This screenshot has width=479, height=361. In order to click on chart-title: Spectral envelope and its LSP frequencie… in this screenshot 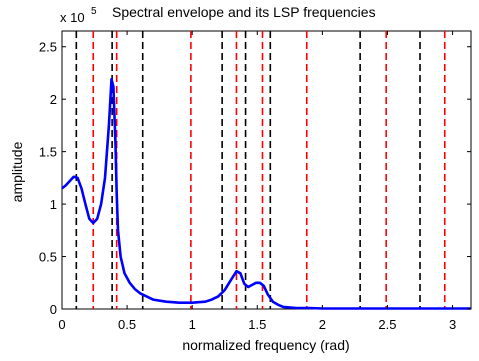, I will do `click(244, 12)`.